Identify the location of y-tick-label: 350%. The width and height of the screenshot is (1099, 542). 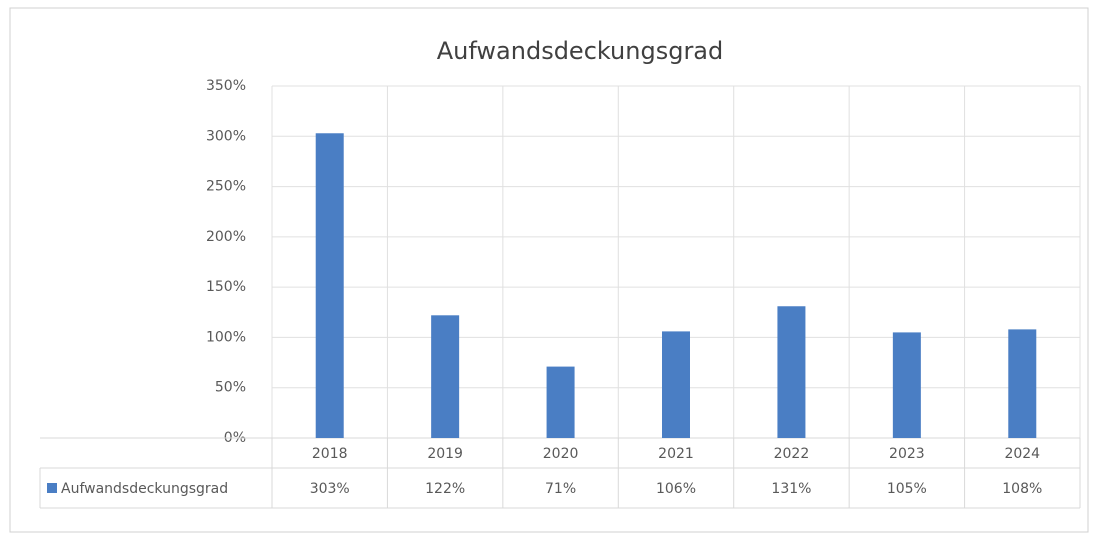
(226, 86).